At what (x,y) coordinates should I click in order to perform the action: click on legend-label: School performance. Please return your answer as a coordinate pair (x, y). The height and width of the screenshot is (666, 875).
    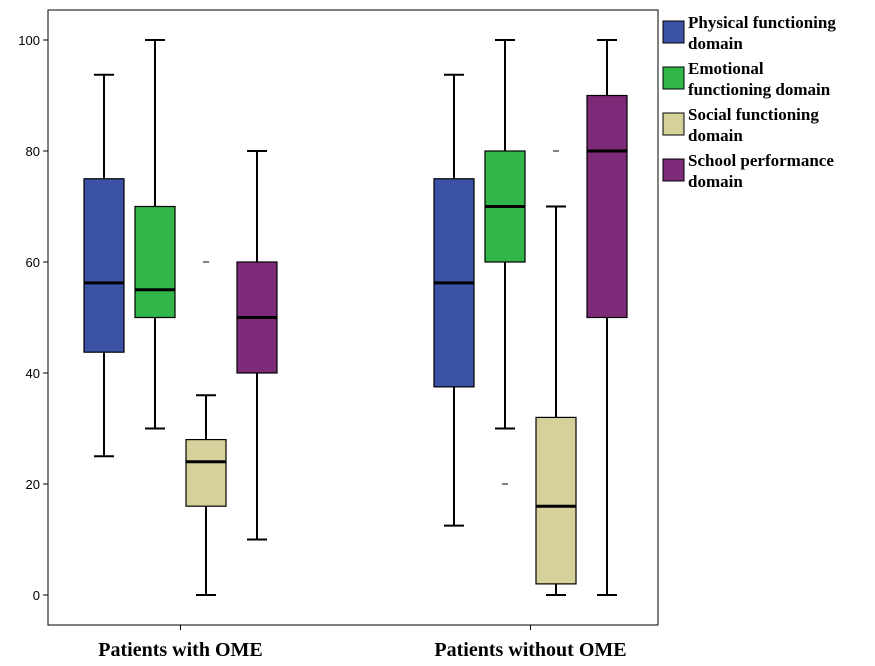
    Looking at the image, I should click on (761, 160).